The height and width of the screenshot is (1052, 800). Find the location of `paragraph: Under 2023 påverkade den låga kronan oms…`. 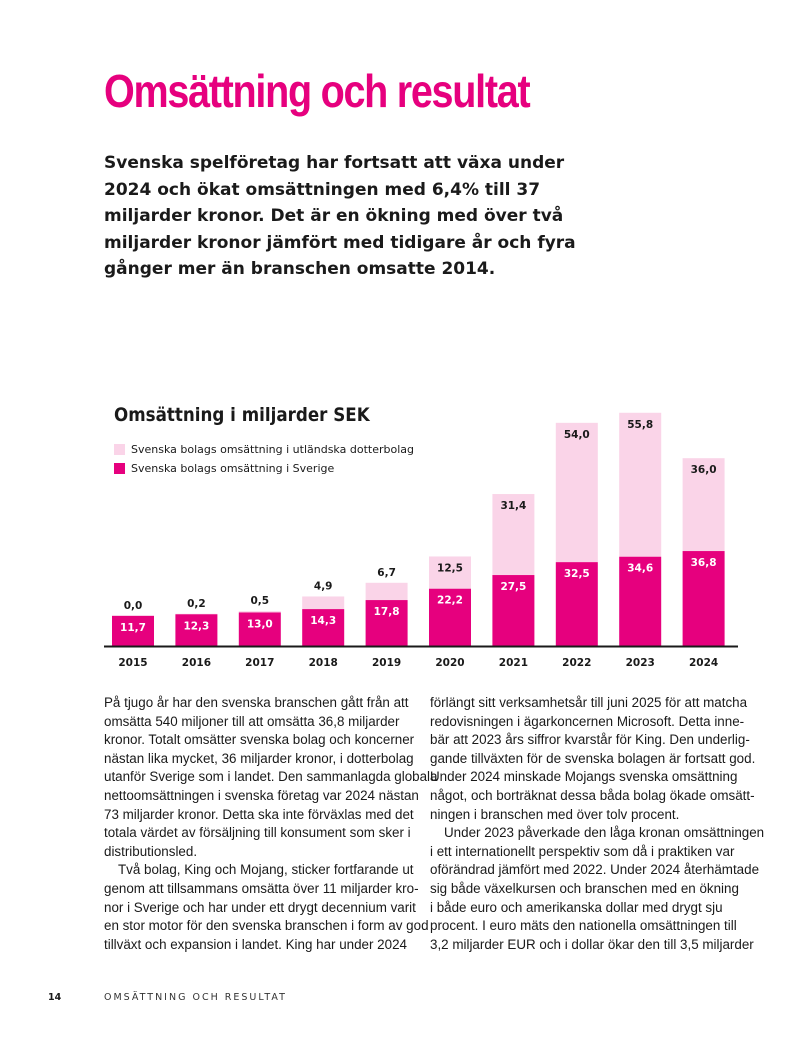

paragraph: Under 2023 påverkade den låga kronan oms… is located at coordinates (597, 889).